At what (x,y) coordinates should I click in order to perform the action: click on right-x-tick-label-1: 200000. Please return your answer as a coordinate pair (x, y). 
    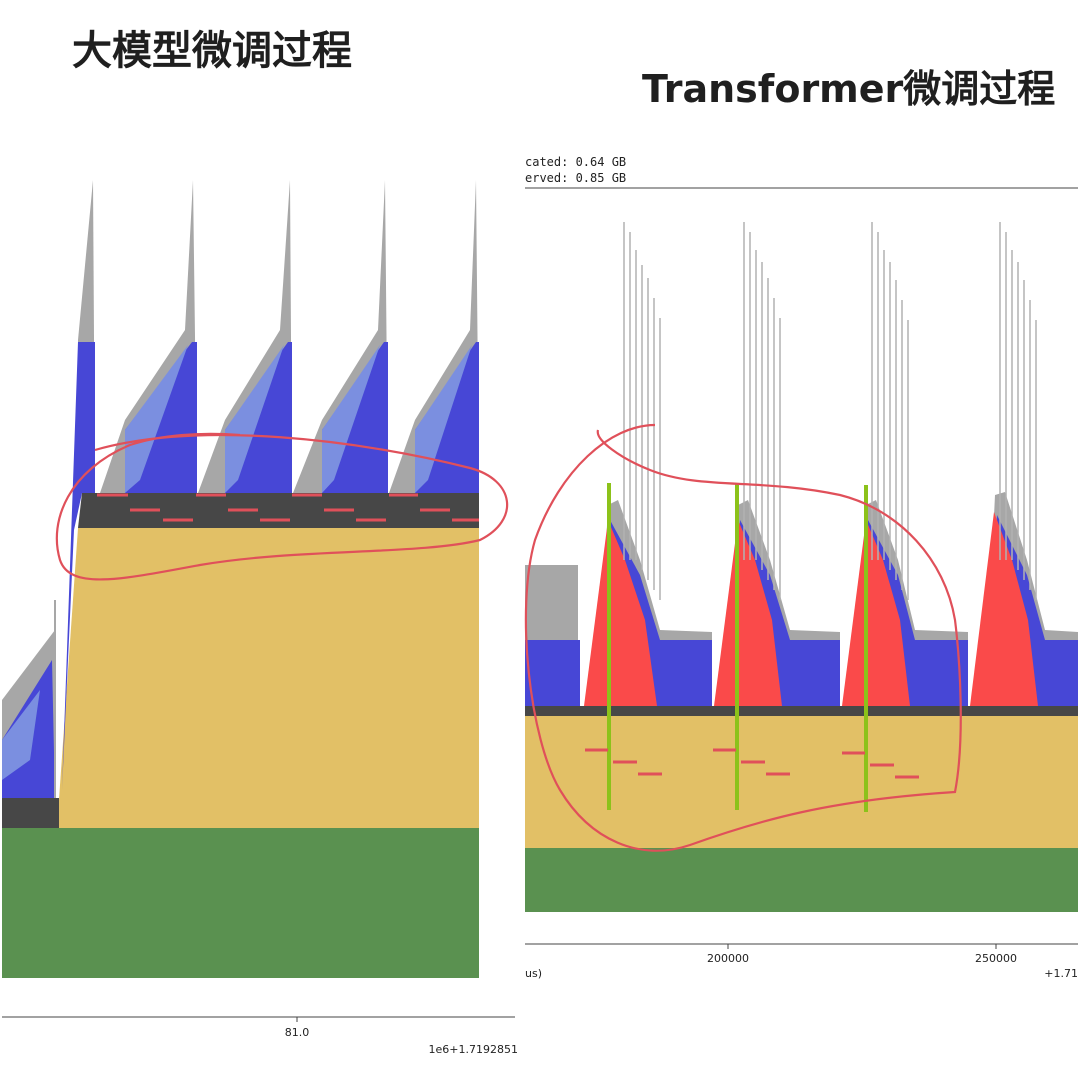
    Looking at the image, I should click on (728, 958).